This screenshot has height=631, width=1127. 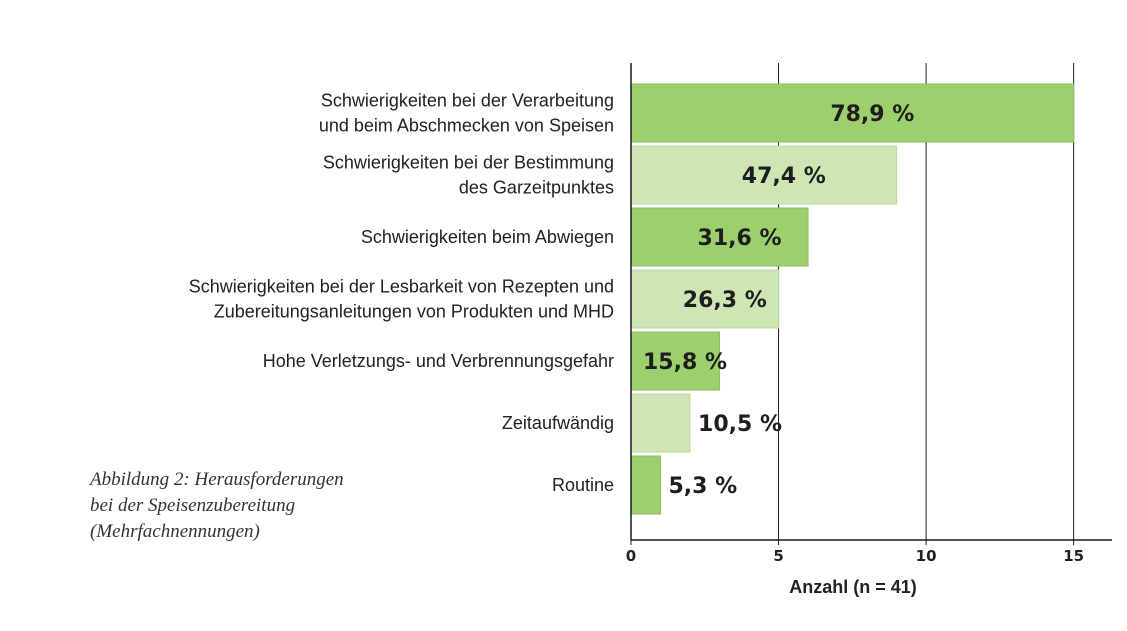 I want to click on category-label: und beim Abschmecken von Speisen, so click(x=466, y=126).